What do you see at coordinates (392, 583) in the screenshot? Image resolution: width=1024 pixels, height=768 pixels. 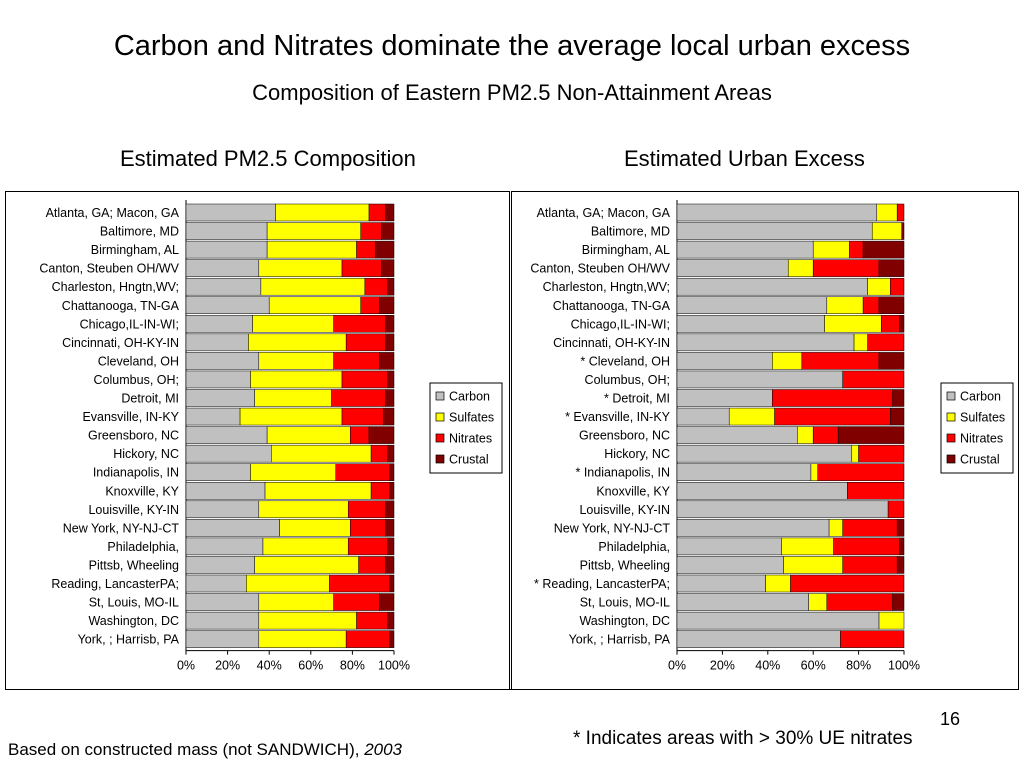 I see `bar-crustal-reading-lancasterpa` at bounding box center [392, 583].